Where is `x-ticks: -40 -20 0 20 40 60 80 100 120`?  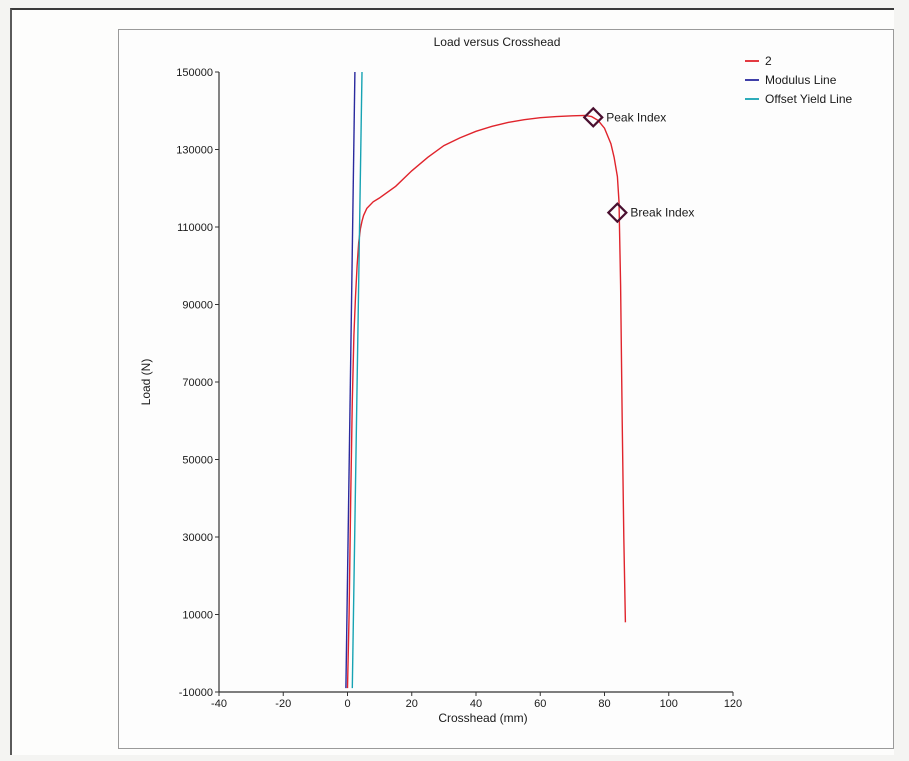 x-ticks: -40 -20 0 20 40 60 80 100 120 is located at coordinates (476, 701).